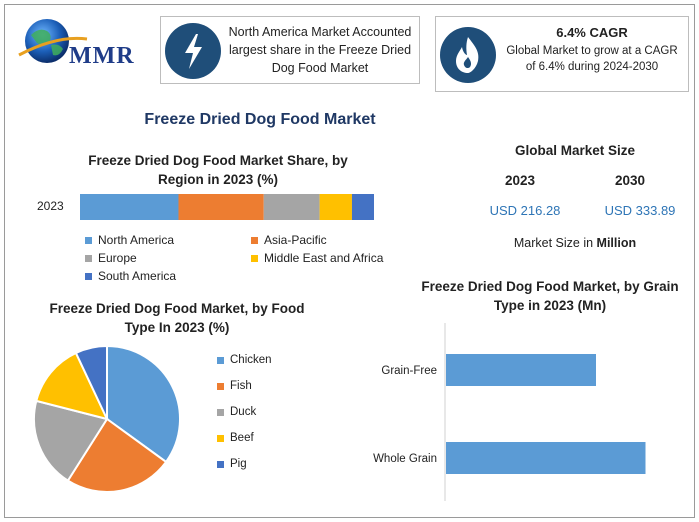  Describe the element at coordinates (616, 243) in the screenshot. I see `market-size-note-unit: Million` at that location.